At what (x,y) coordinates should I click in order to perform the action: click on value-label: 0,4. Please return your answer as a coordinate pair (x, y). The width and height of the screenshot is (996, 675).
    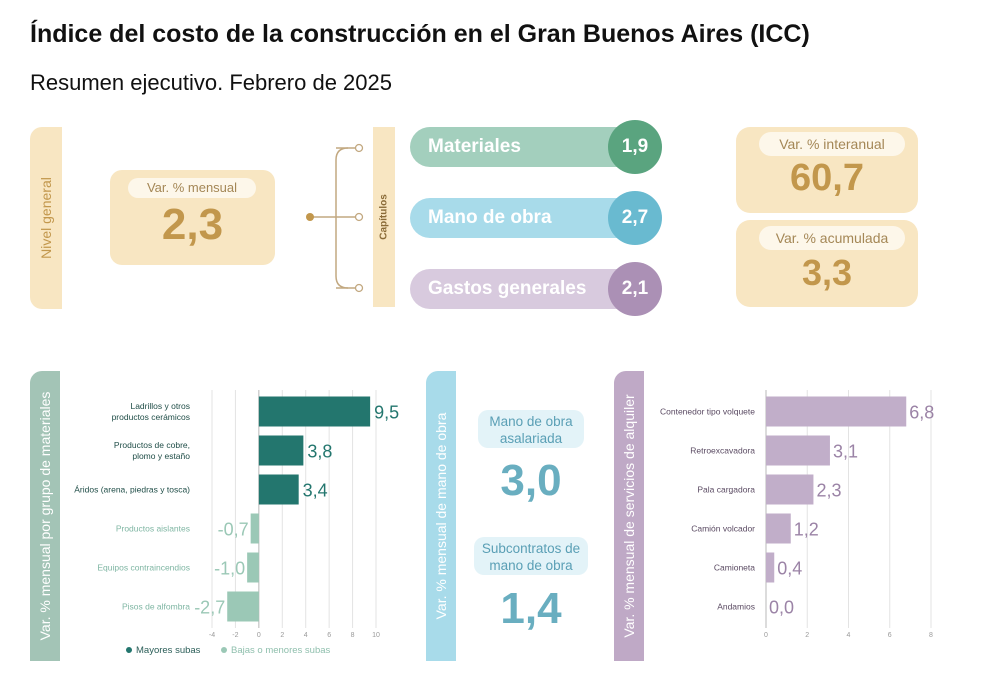
    Looking at the image, I should click on (789, 569).